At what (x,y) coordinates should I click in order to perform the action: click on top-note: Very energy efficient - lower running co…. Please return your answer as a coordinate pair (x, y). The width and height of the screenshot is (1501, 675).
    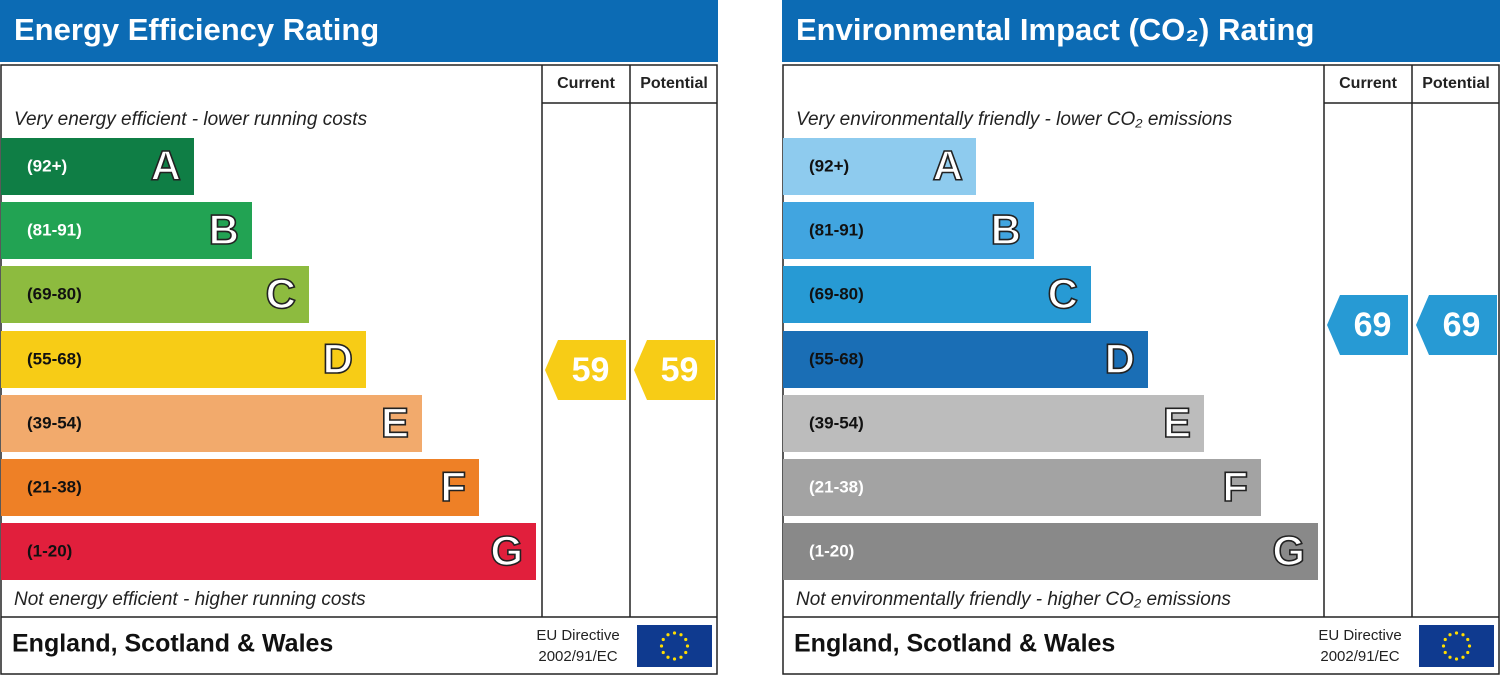
    Looking at the image, I should click on (191, 119).